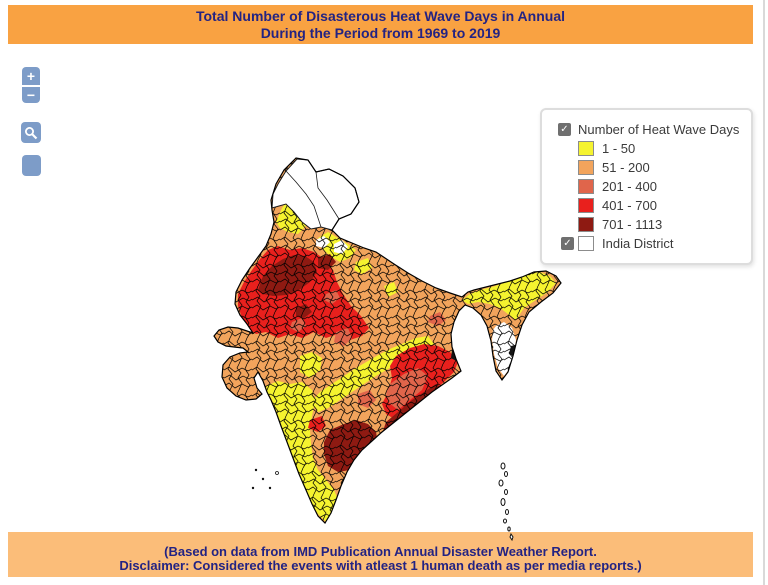 The image size is (768, 585). I want to click on magnifier-icon, so click(31, 132).